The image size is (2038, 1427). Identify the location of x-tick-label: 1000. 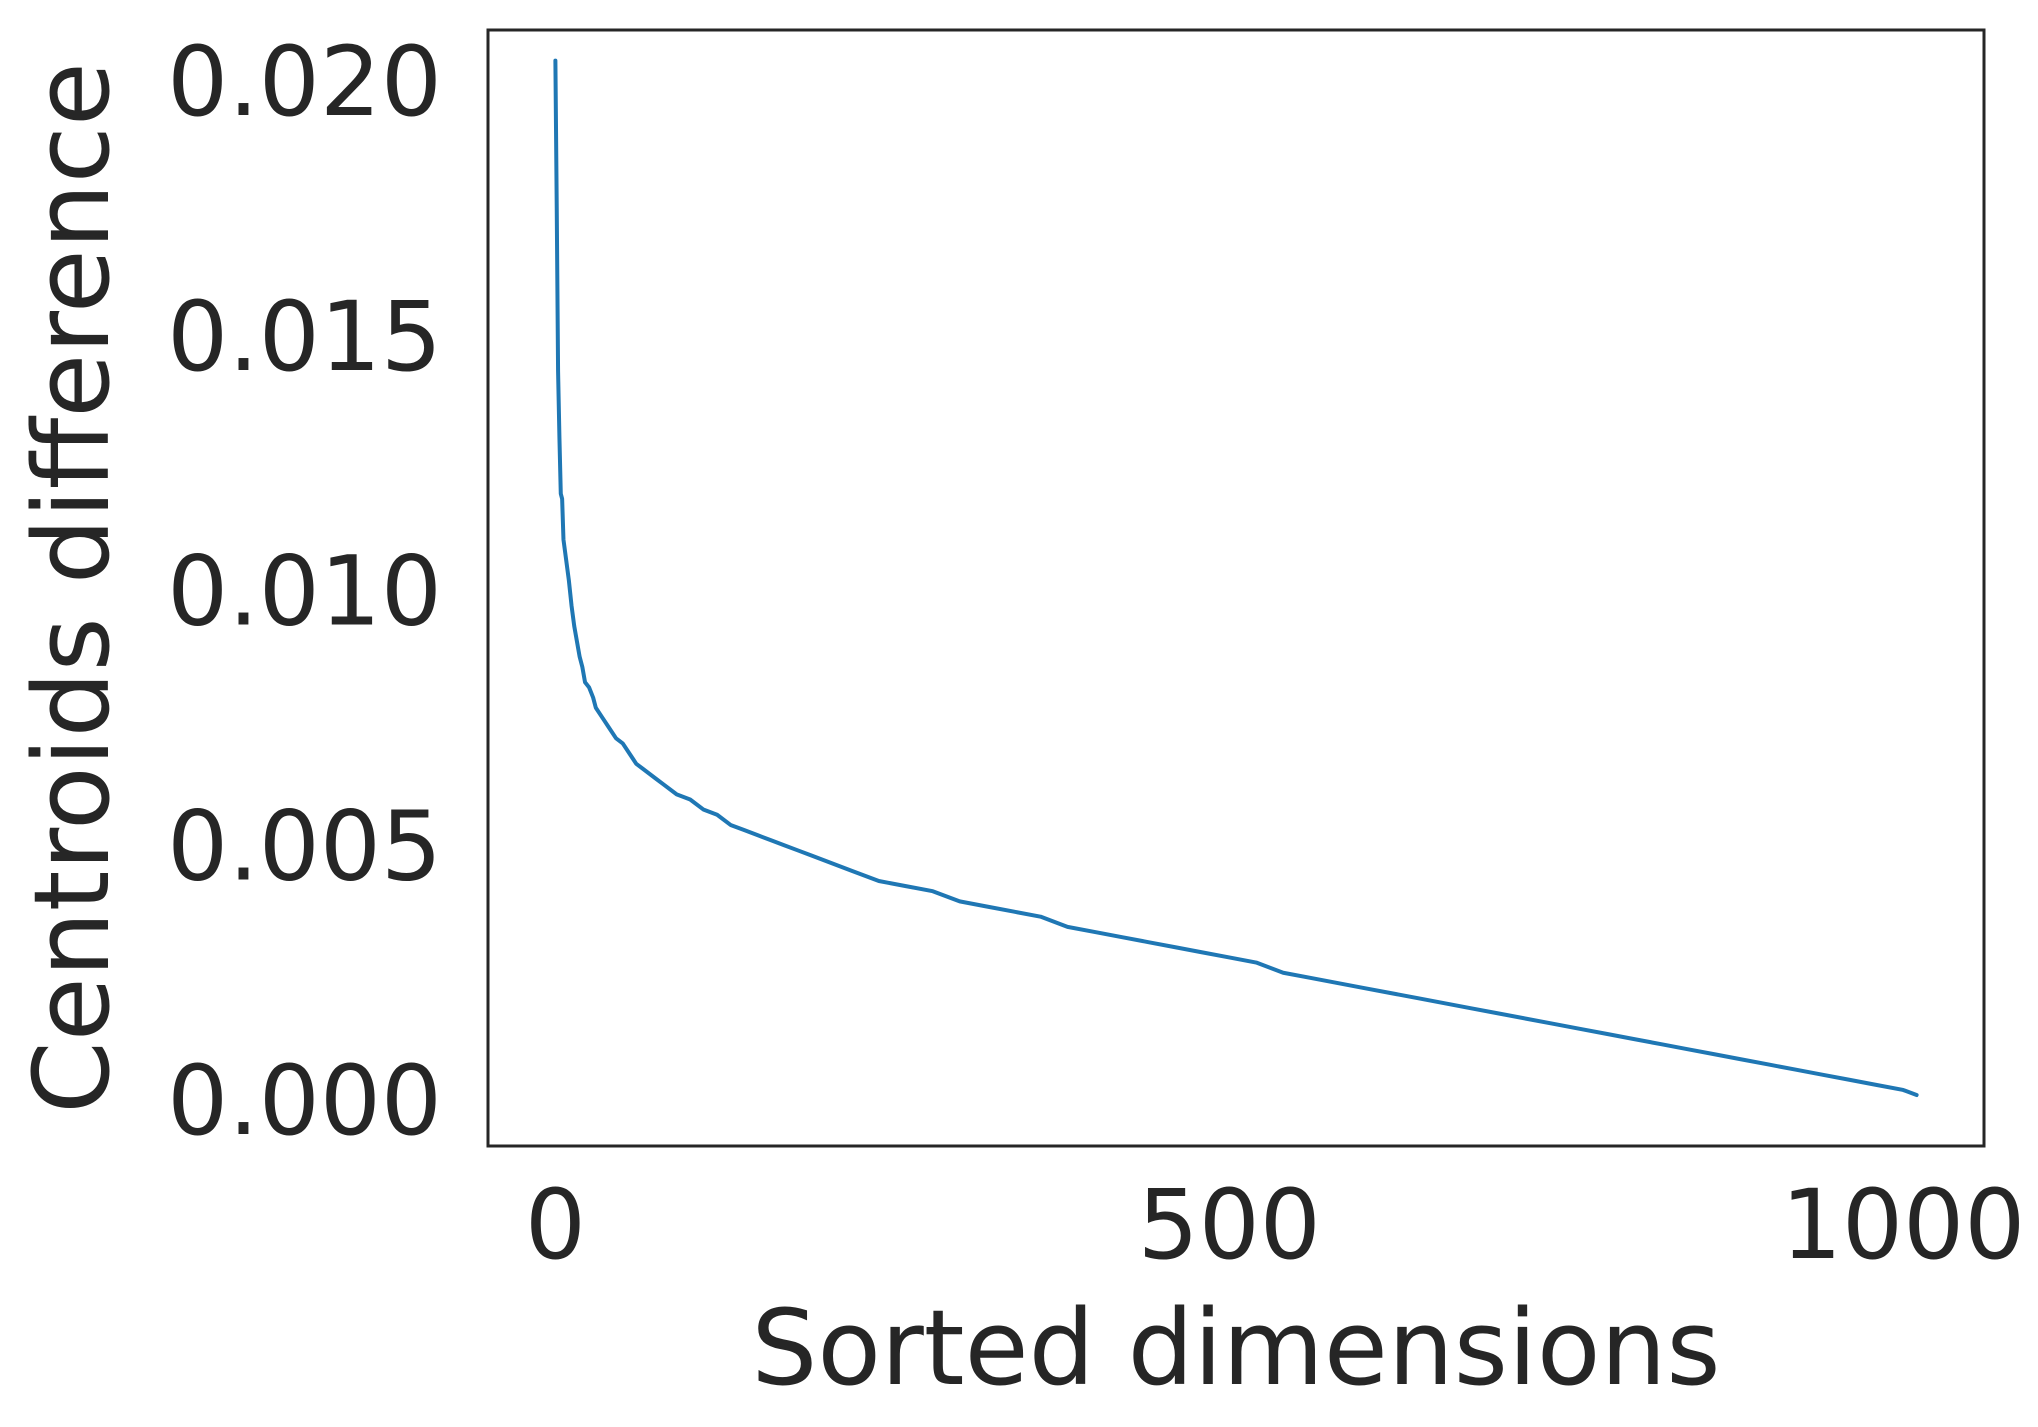
(1903, 1225).